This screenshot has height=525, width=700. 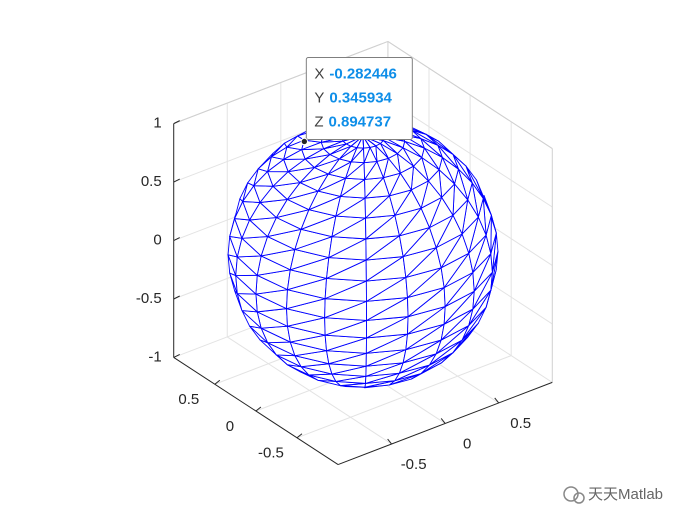 I want to click on z-tick-label: -0.5, so click(x=149, y=298).